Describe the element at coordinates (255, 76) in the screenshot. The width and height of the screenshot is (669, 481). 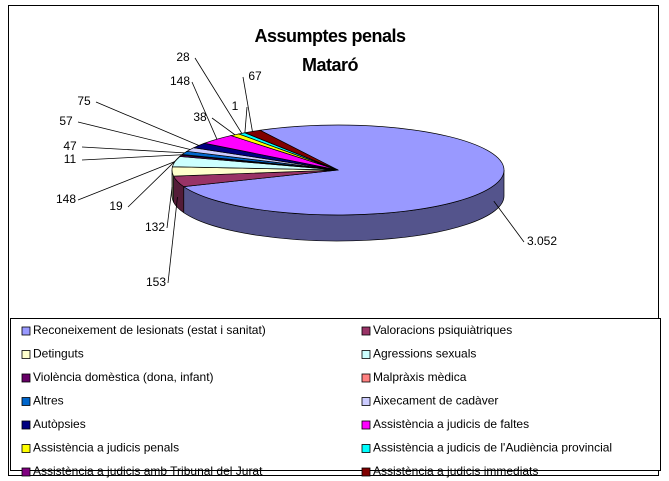
I see `data-label: 67` at that location.